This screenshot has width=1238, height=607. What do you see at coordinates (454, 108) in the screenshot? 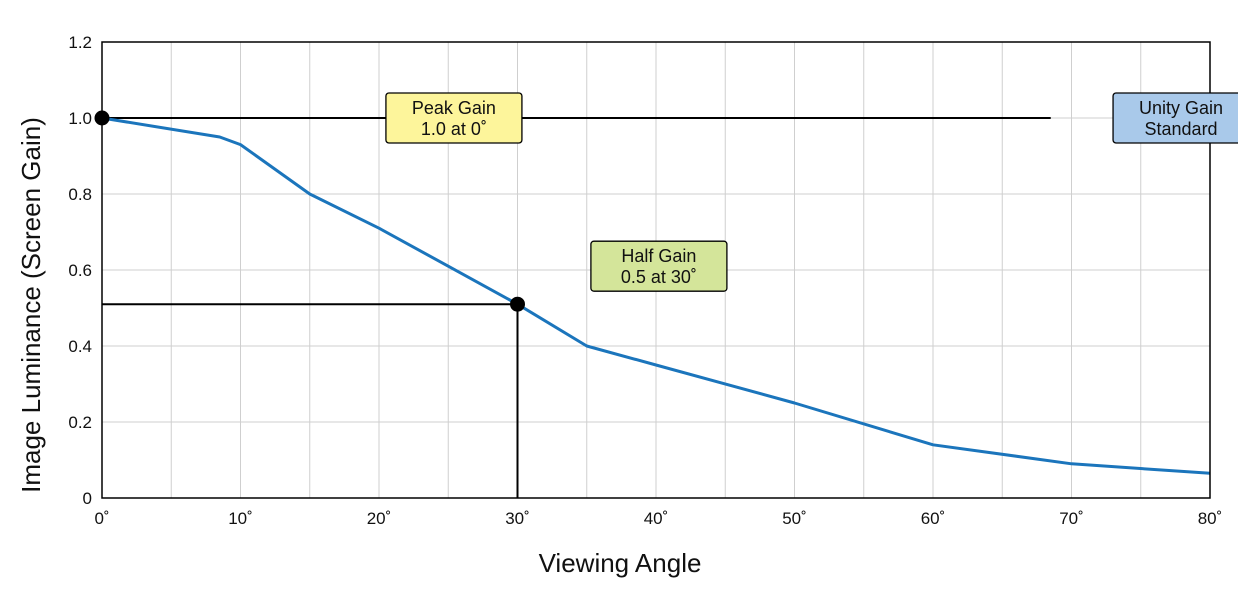
I see `peak-callout-text: Peak Gain` at bounding box center [454, 108].